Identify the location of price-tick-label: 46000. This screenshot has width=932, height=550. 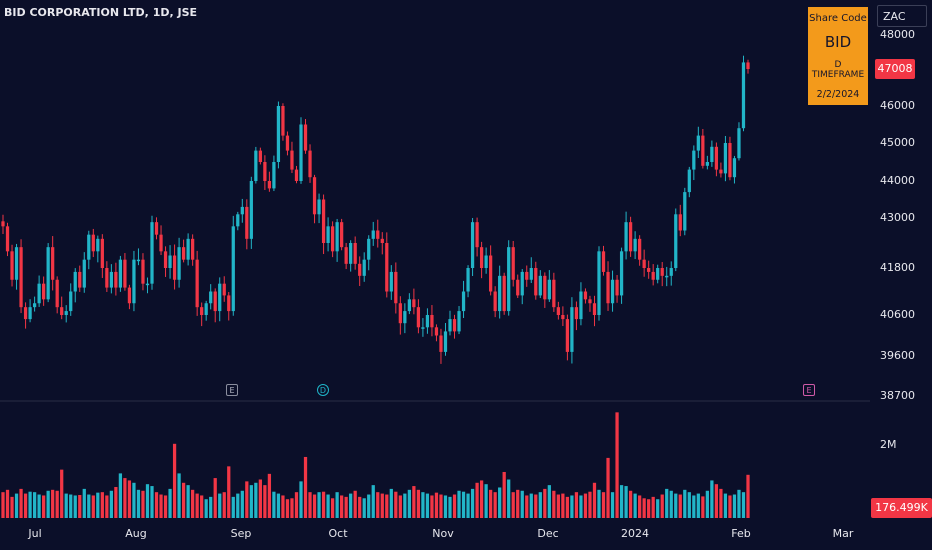
(897, 105).